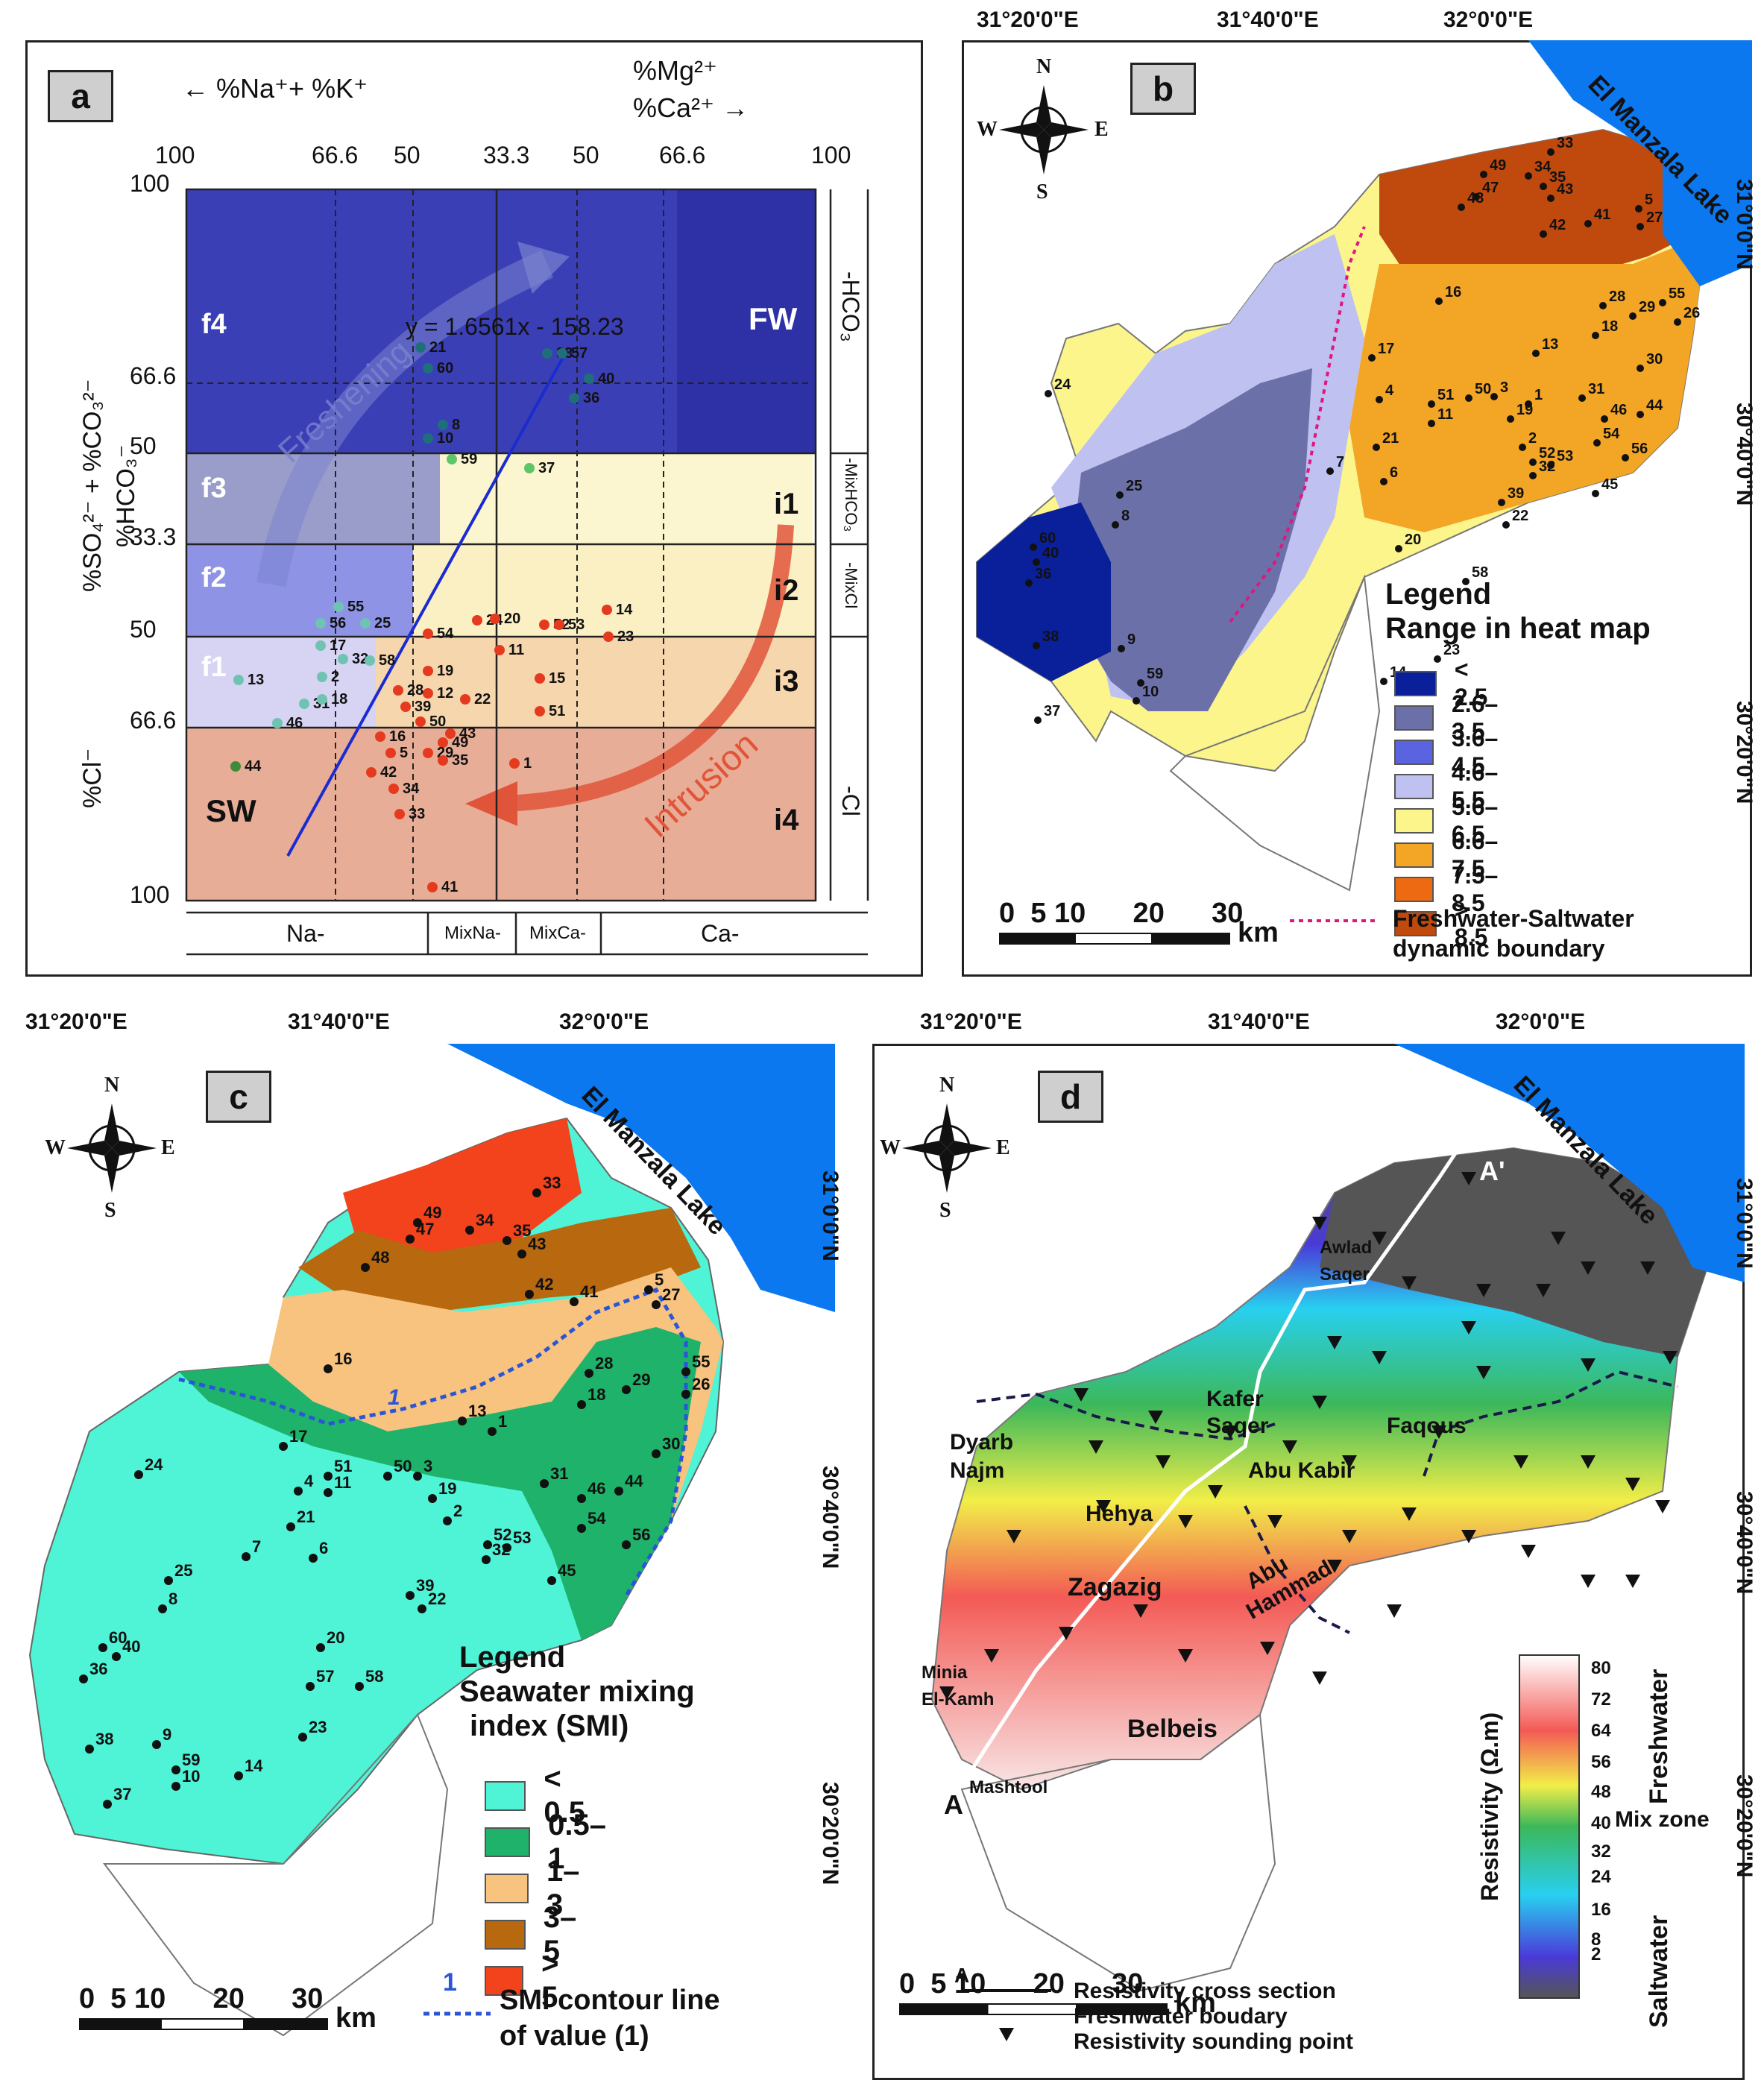 This screenshot has width=1764, height=2089. Describe the element at coordinates (1044, 591) in the screenshot. I see `dark-blue-zone` at that location.